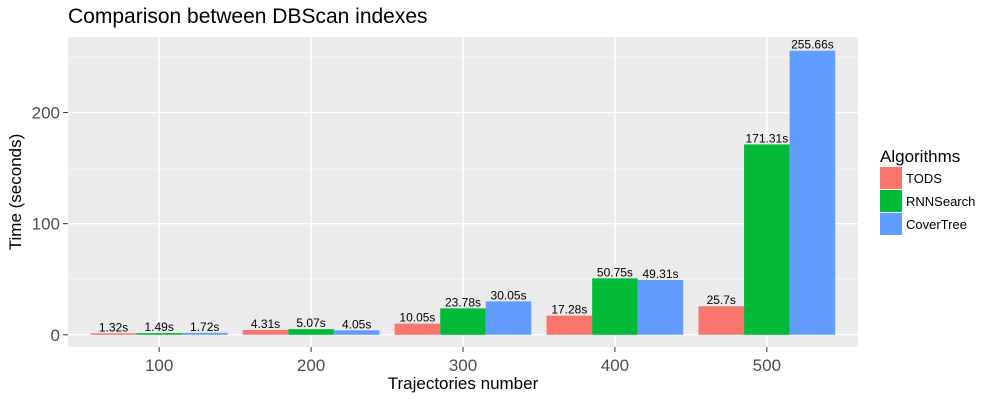 The height and width of the screenshot is (400, 1000). Describe the element at coordinates (509, 295) in the screenshot. I see `bar-label-covertree-300: 30.05s` at that location.